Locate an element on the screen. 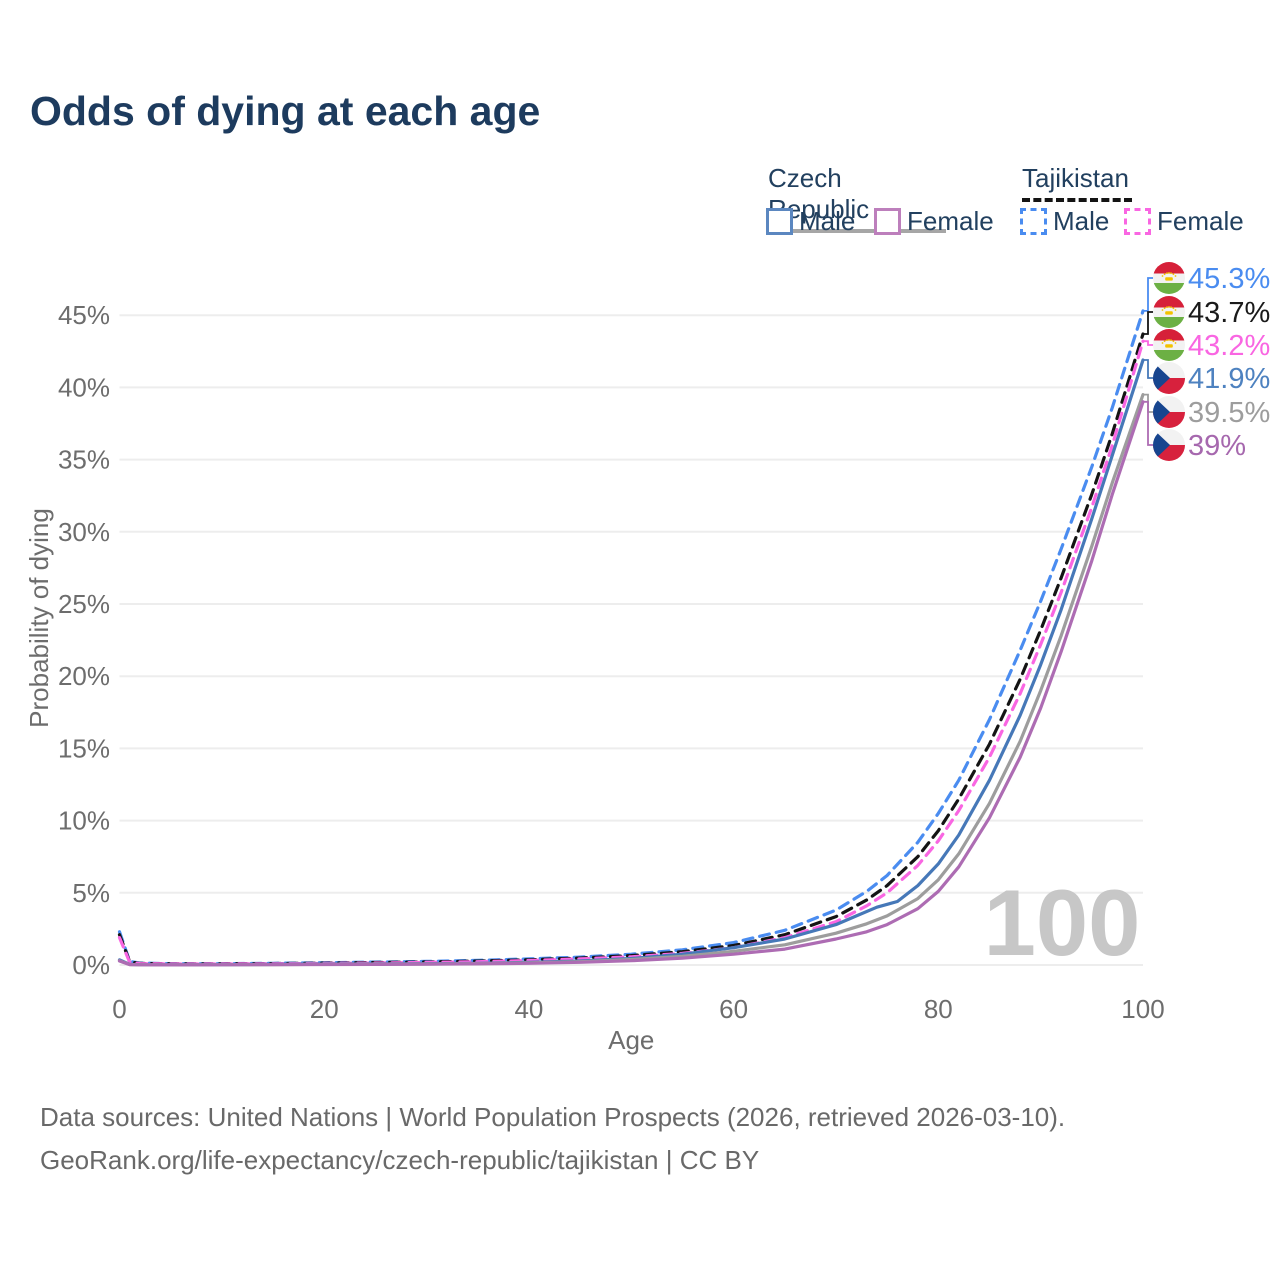 This screenshot has width=1280, height=1280. legend-item-czech-male: Male is located at coordinates (810, 221).